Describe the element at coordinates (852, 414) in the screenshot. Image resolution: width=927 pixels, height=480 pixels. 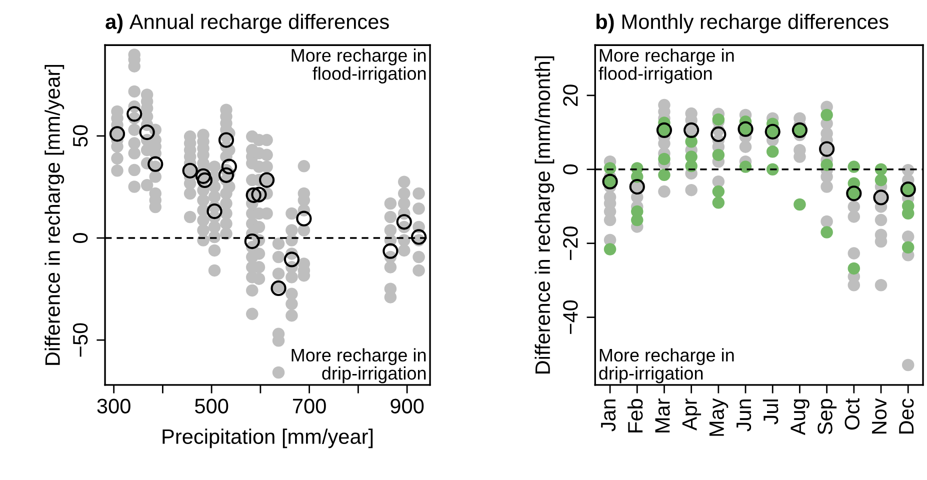
I see `x-tick-label: Oct` at that location.